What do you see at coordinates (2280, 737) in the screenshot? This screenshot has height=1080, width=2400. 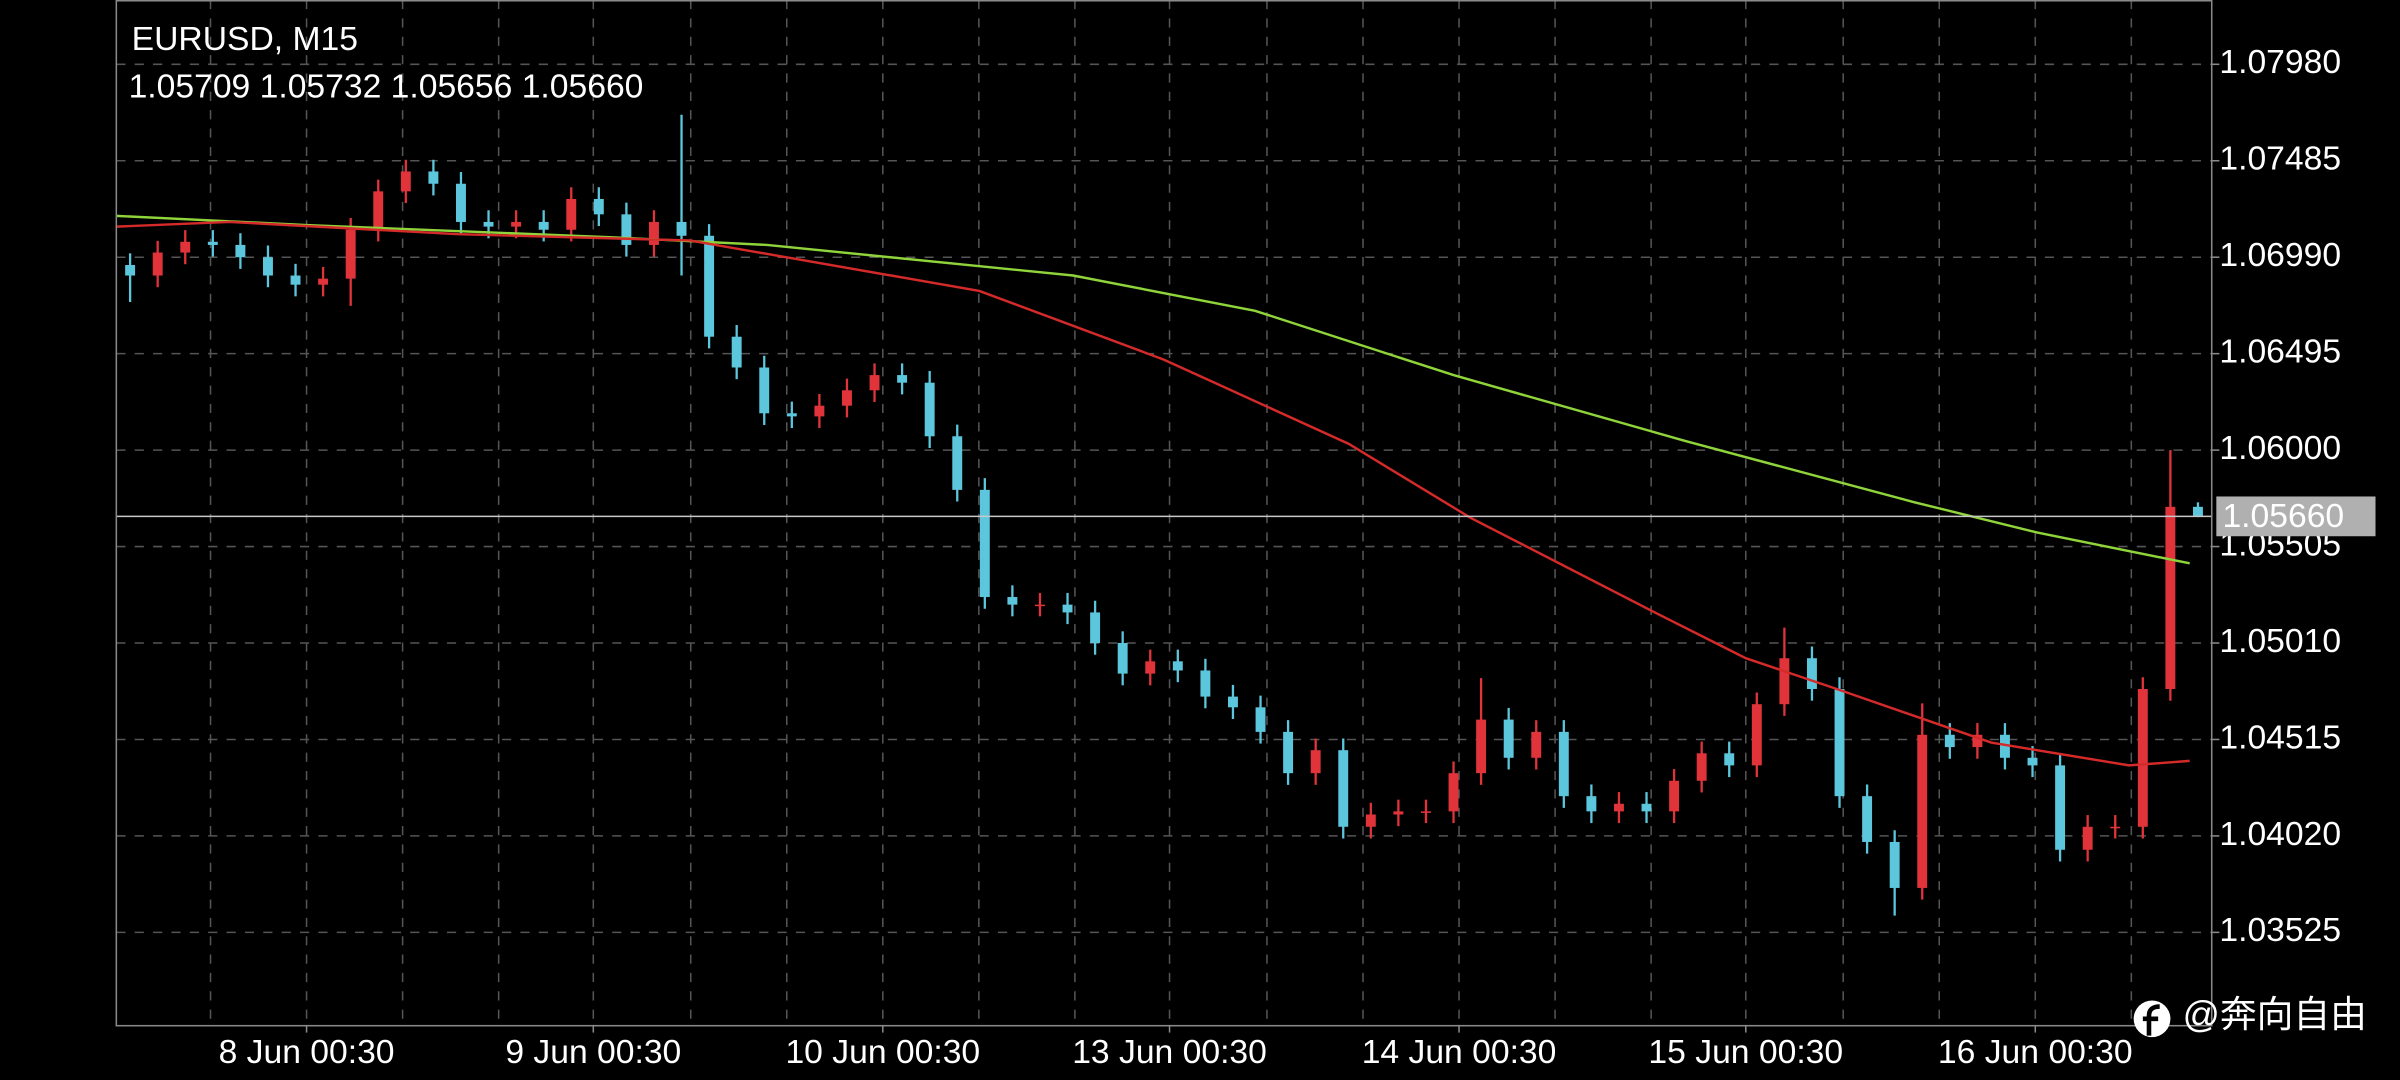 I see `y-tick-label: 1.04515` at bounding box center [2280, 737].